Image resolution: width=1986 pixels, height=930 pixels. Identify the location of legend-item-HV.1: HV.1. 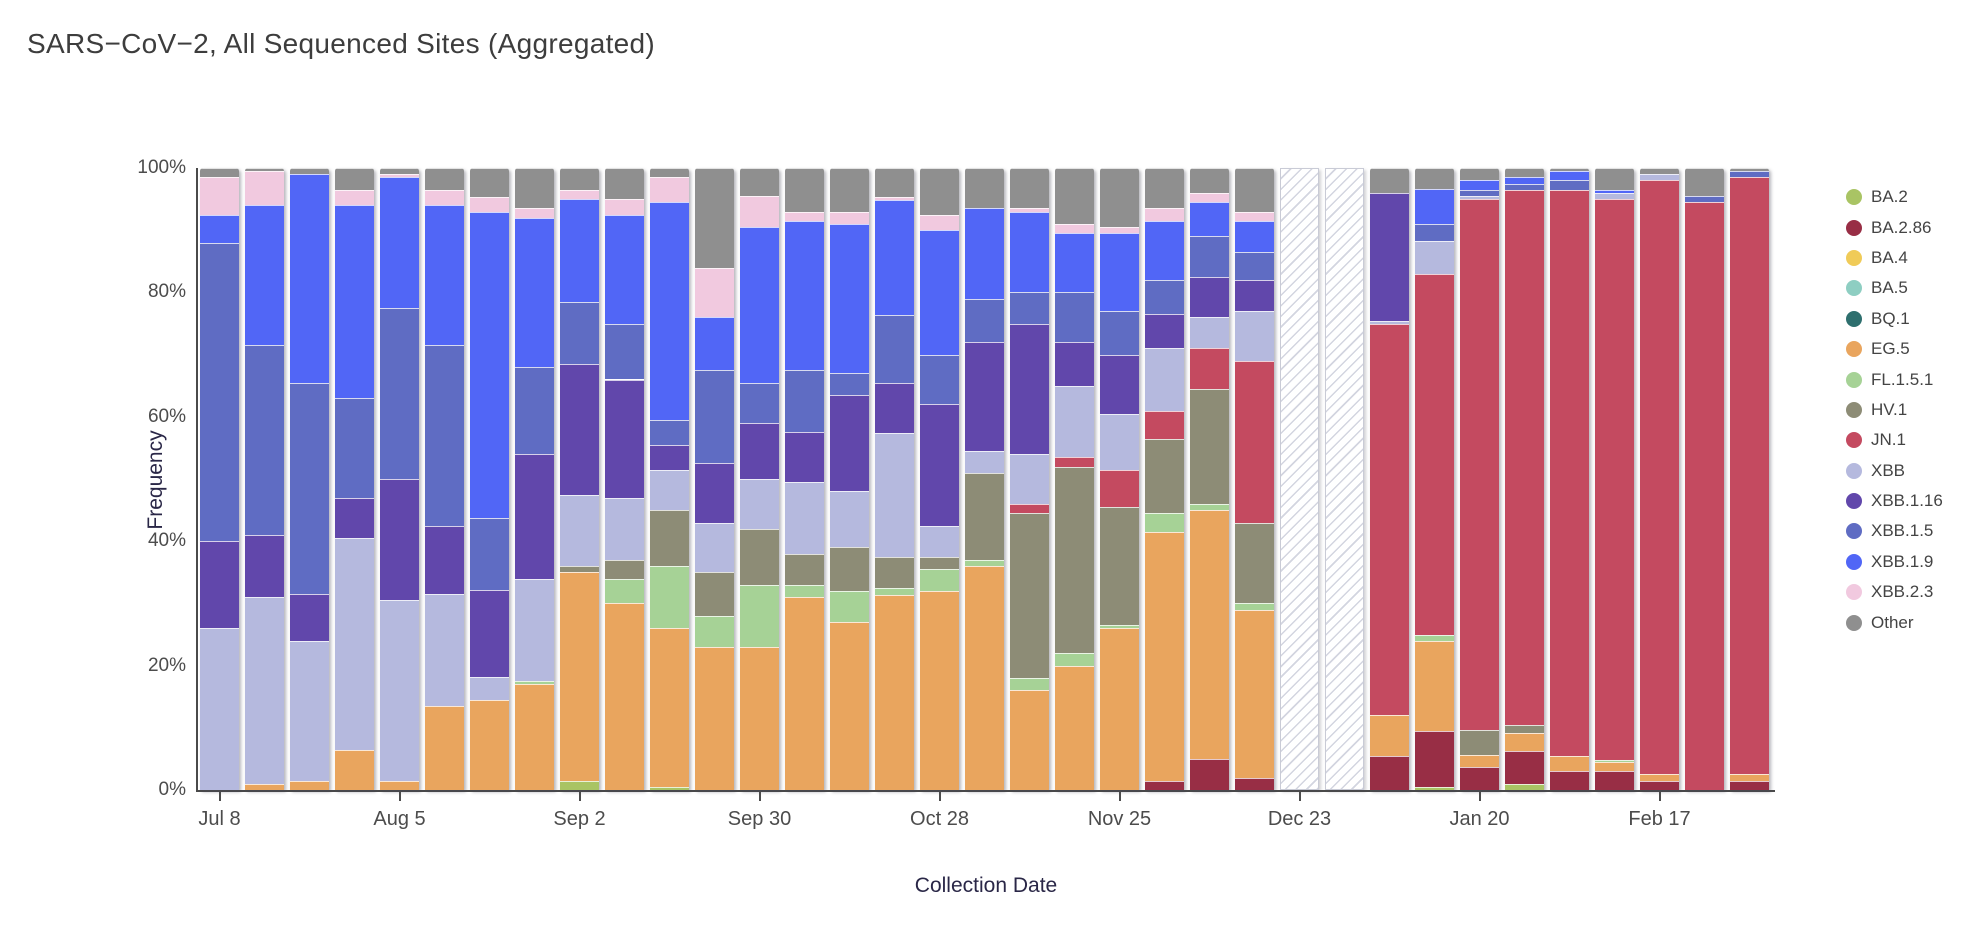
(1915, 410).